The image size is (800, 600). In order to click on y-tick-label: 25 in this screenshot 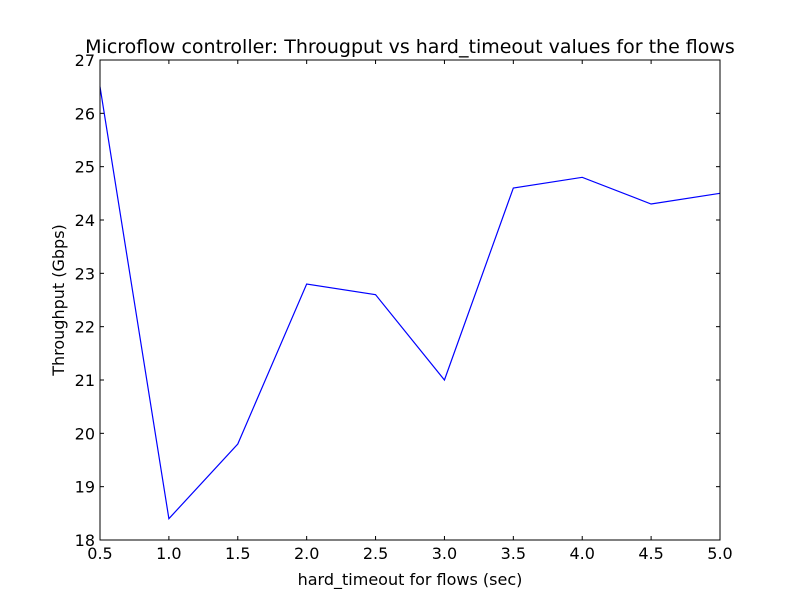, I will do `click(85, 167)`.